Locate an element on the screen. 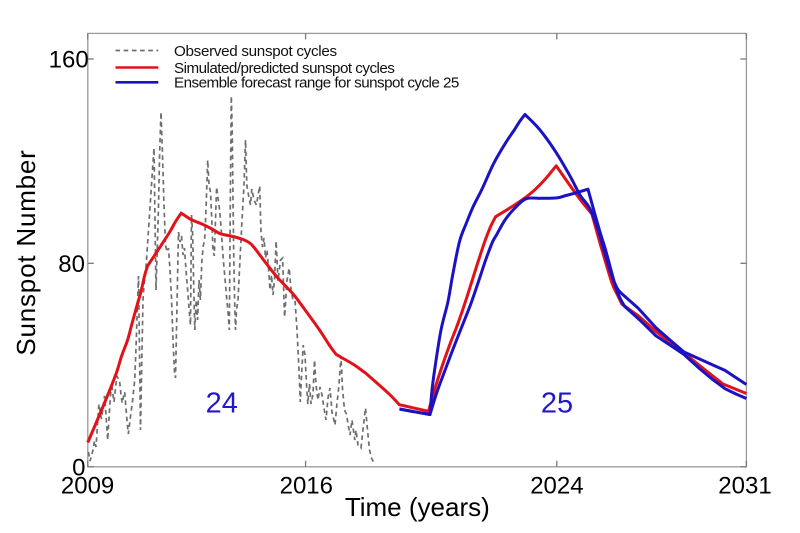  svg-text: 2009 is located at coordinates (87, 486).